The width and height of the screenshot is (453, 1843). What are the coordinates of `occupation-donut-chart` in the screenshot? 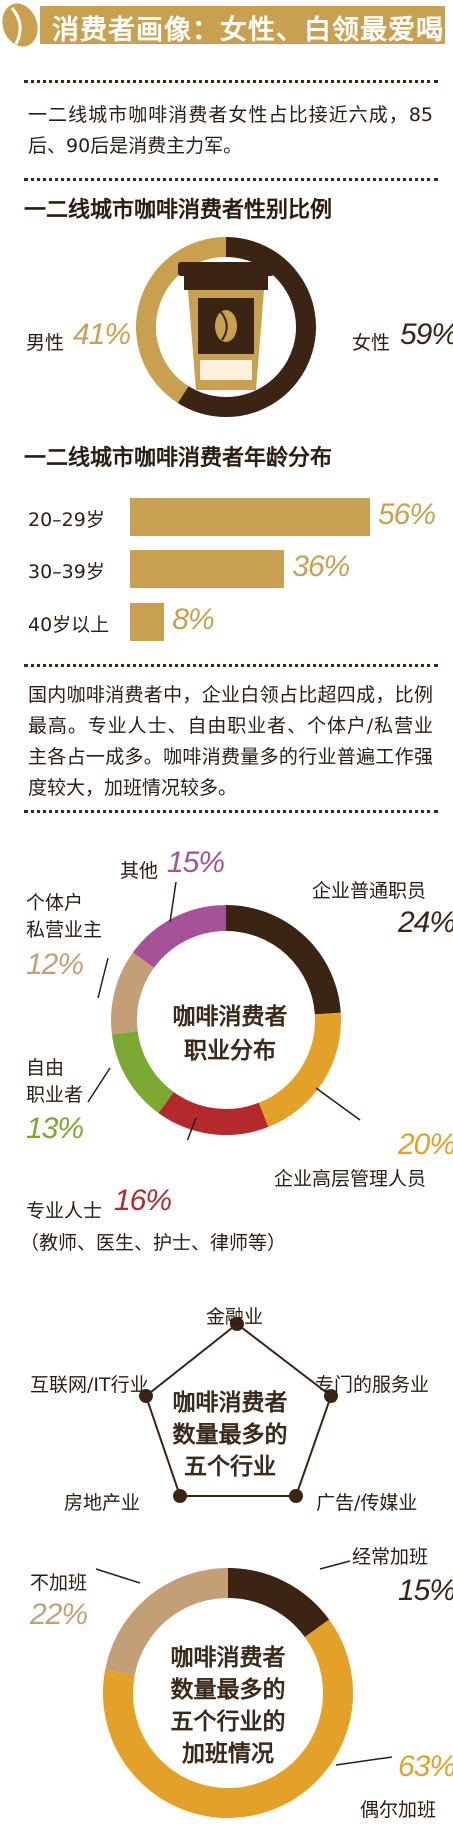 It's located at (224, 1010).